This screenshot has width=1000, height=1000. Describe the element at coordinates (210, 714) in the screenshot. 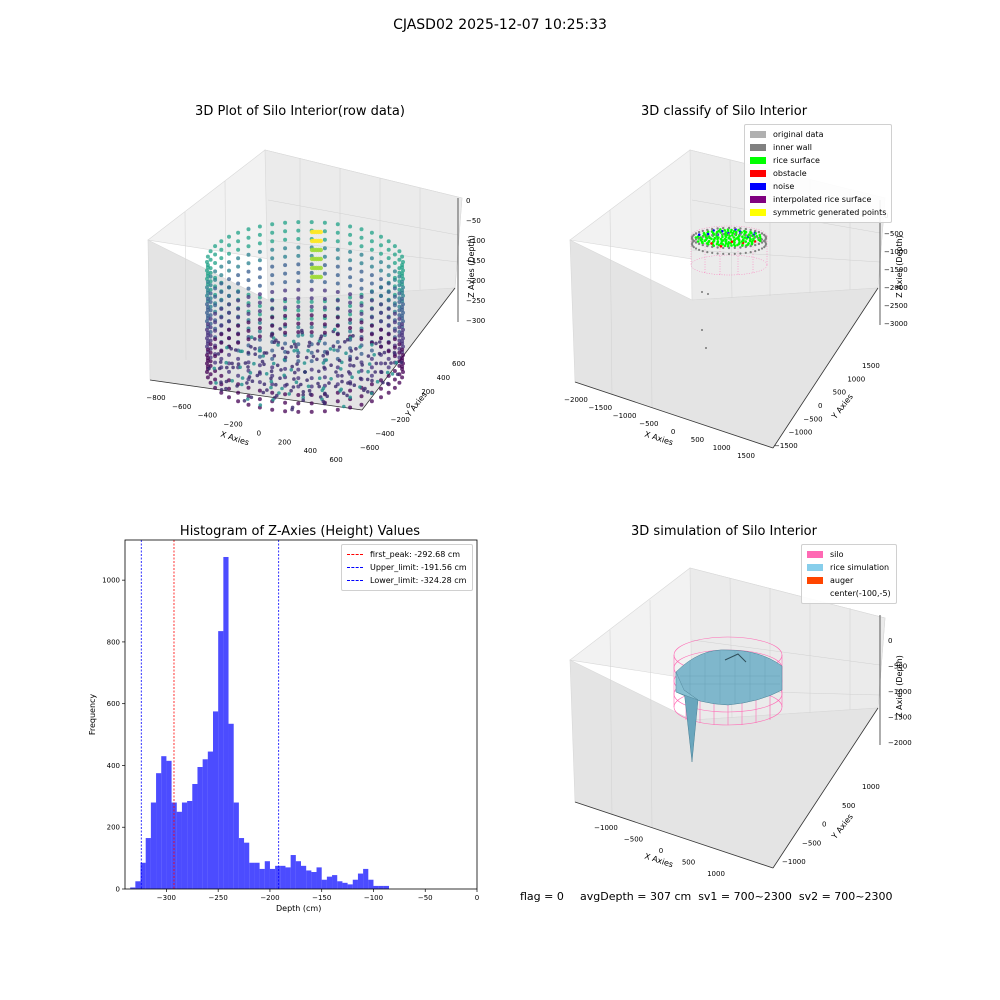

I see `histogram-reference-lines` at that location.